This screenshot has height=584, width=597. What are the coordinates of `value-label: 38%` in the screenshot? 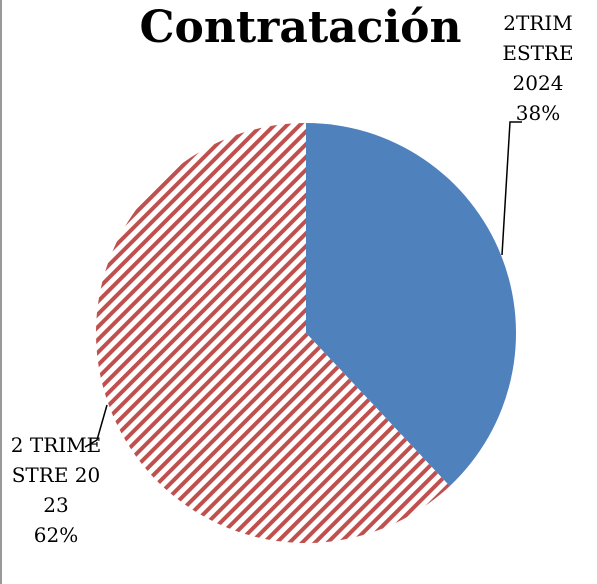 It's located at (538, 113).